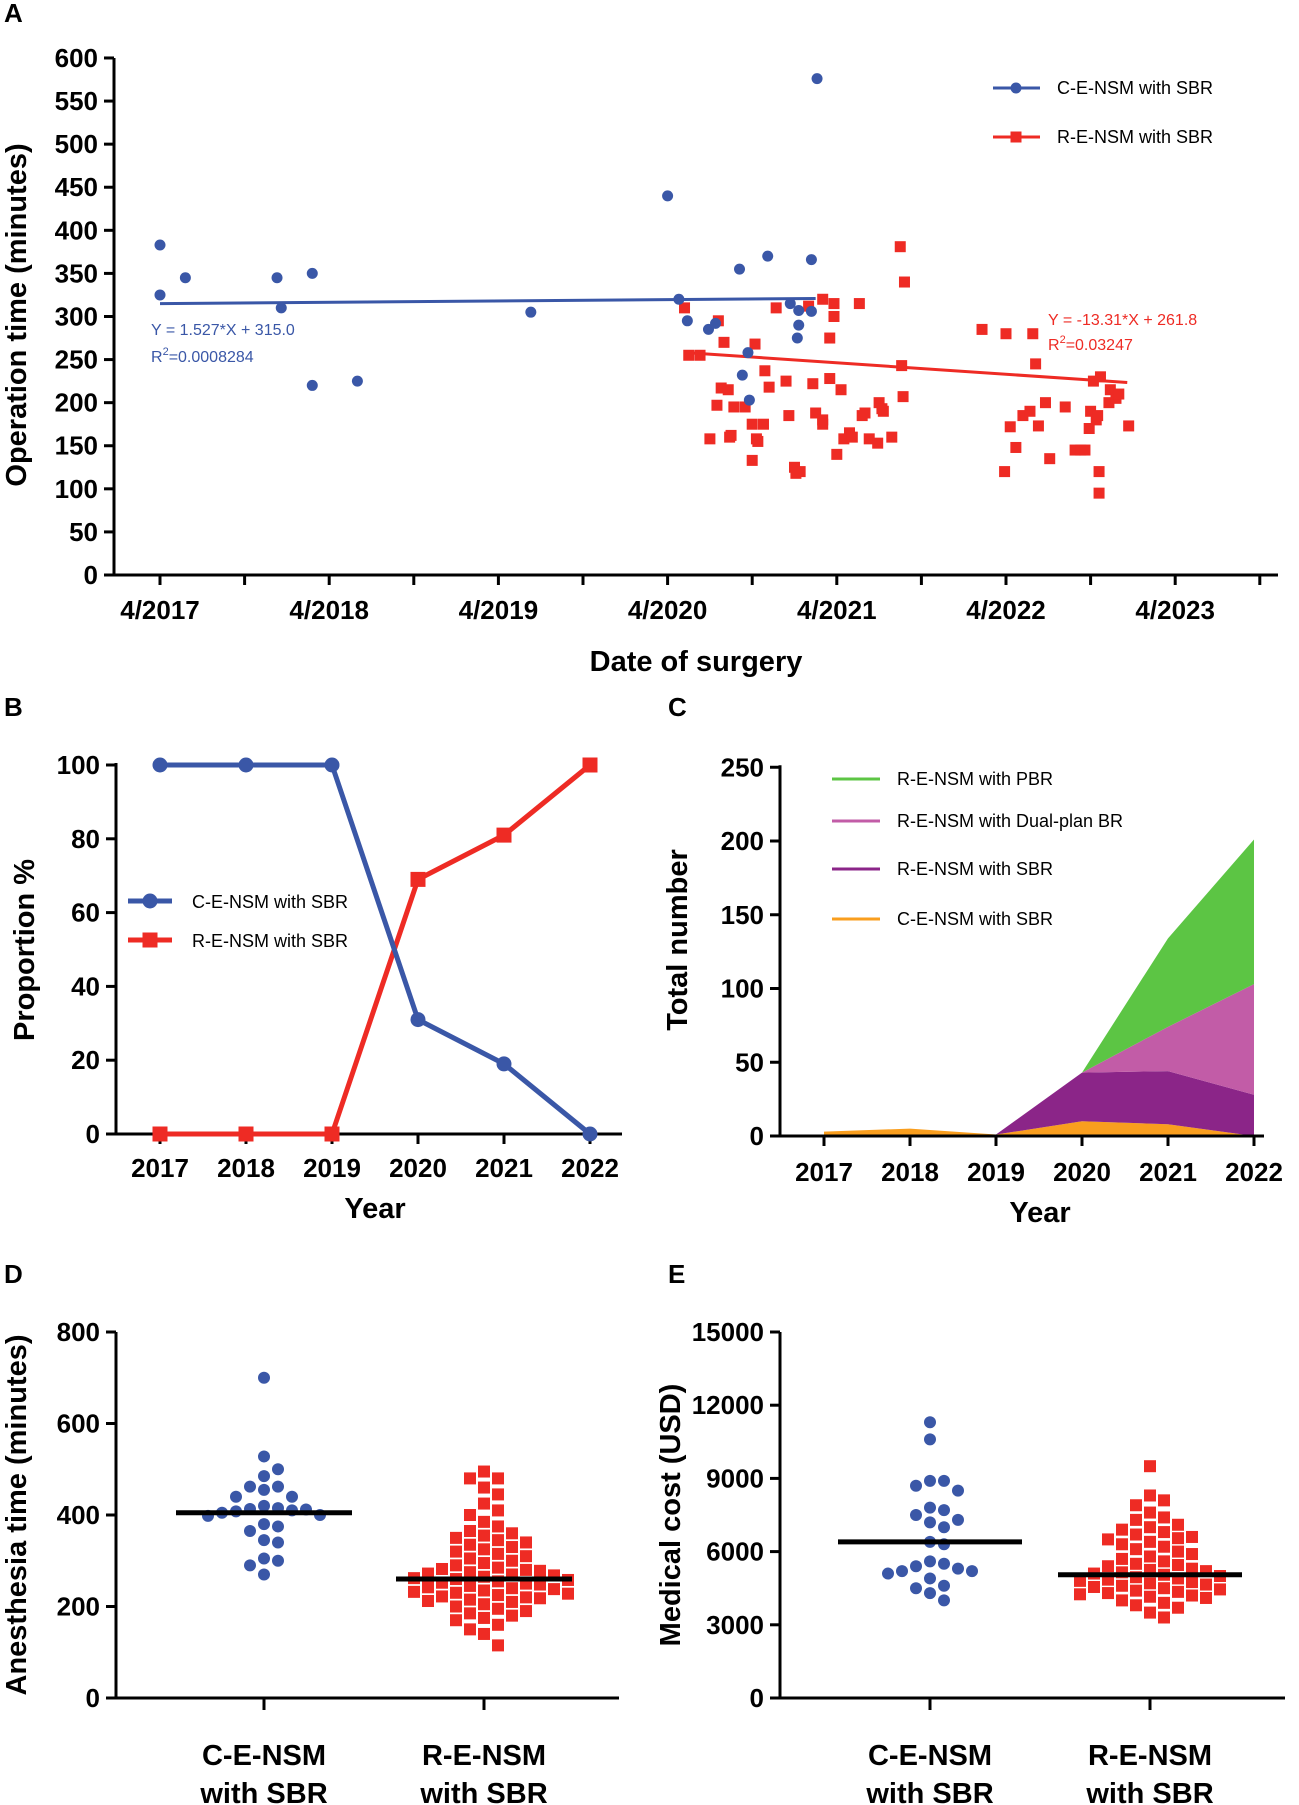 The width and height of the screenshot is (1299, 1805). I want to click on c-x-tick-label: 2018, so click(910, 1172).